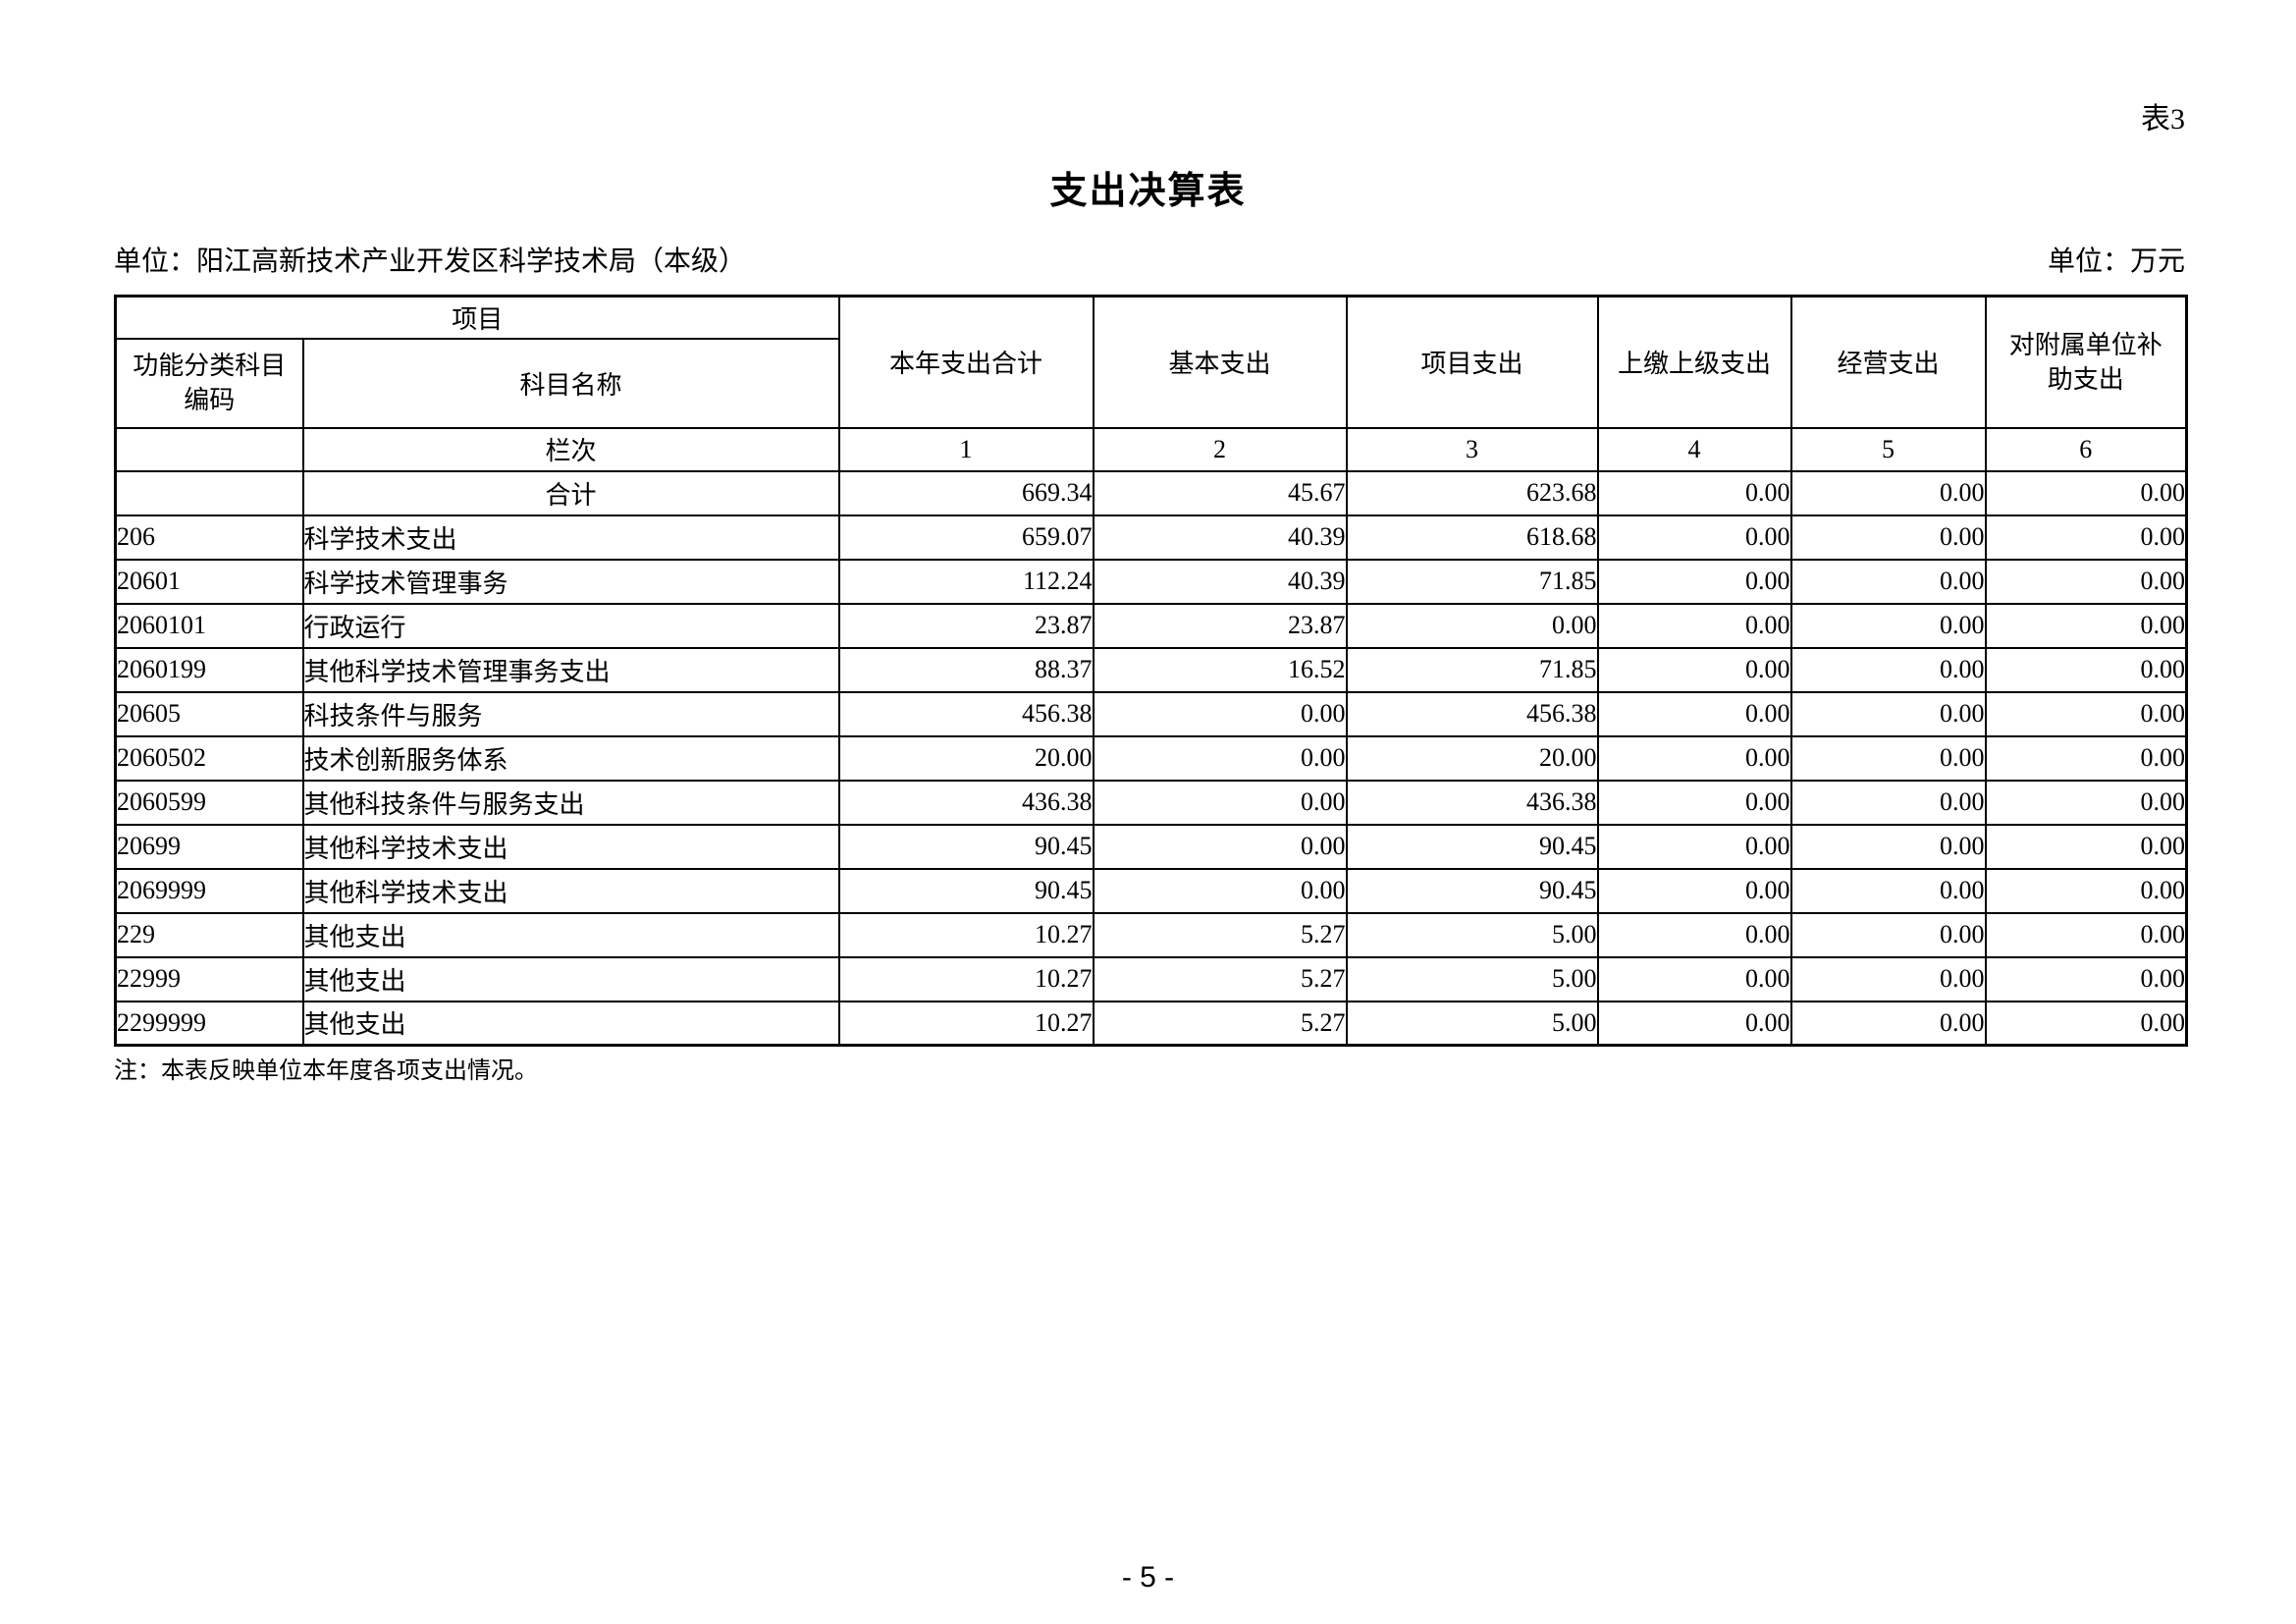  Describe the element at coordinates (477, 317) in the screenshot. I see `project-group-header: 项目` at that location.